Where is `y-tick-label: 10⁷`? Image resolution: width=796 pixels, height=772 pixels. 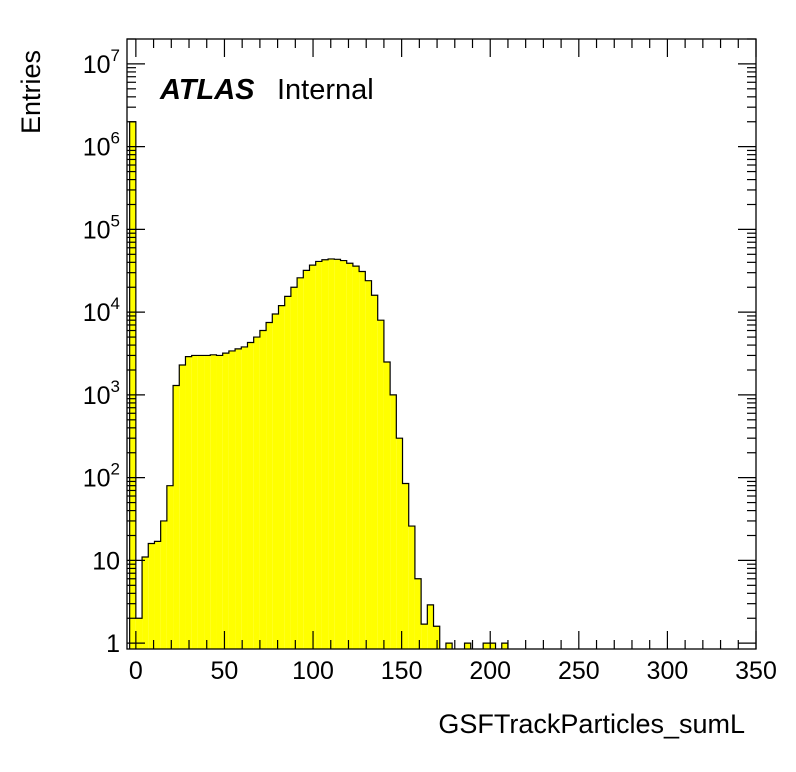 y-tick-label: 10⁷ is located at coordinates (101, 62).